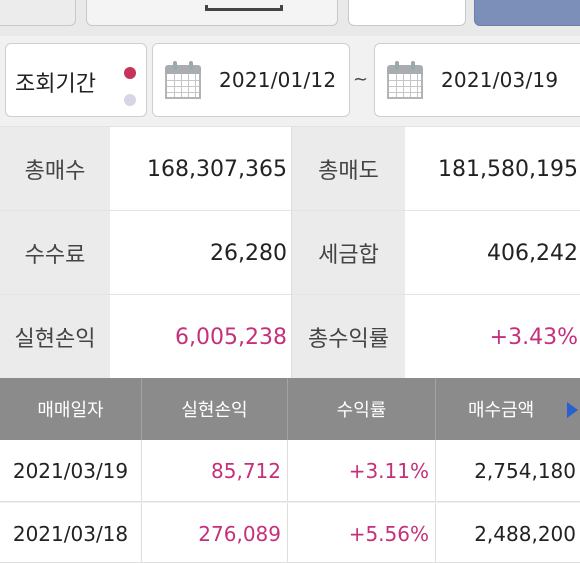 The image size is (580, 563). I want to click on fee-value: 26,280, so click(200, 253).